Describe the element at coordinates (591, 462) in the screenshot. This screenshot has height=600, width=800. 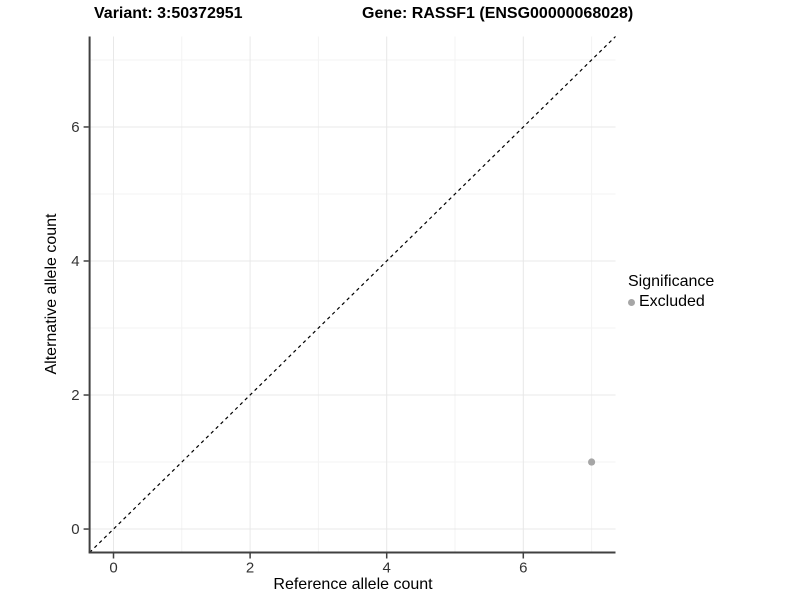
I see `data-point` at that location.